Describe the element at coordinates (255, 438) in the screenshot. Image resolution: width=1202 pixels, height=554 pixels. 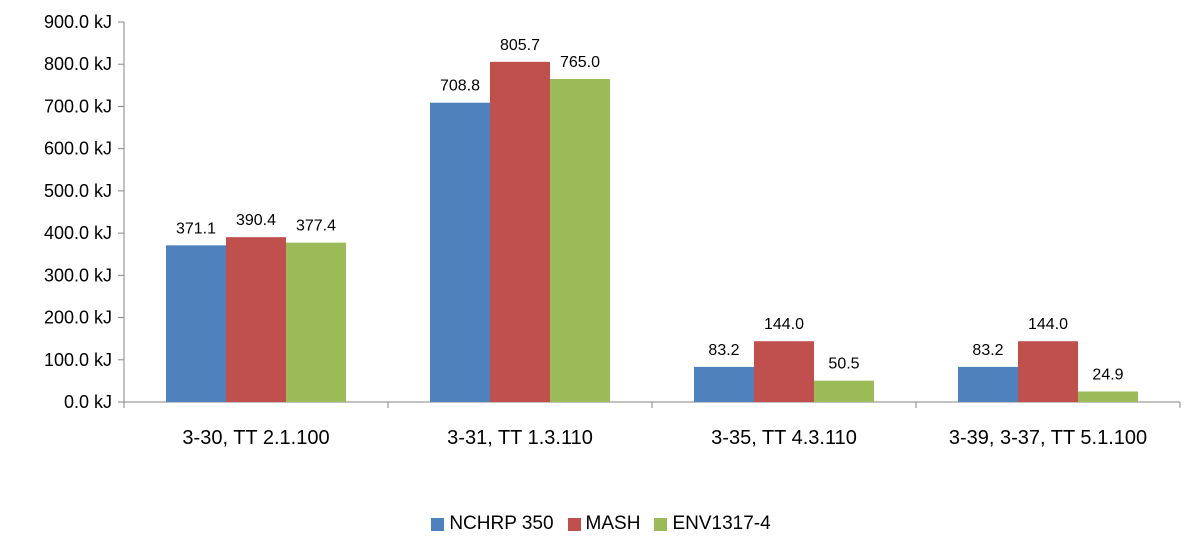
I see `x-tick-label: 3-30, TT 2.1.100` at that location.